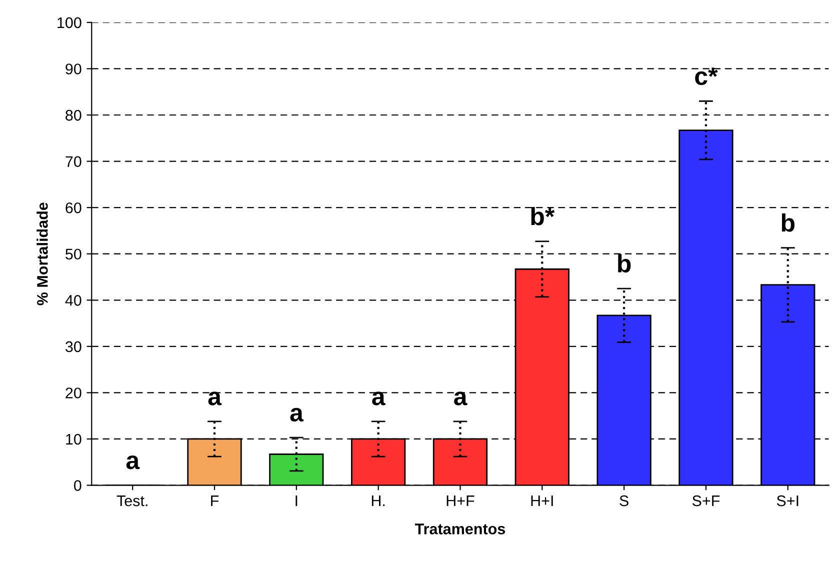 This screenshot has width=833, height=561. Describe the element at coordinates (297, 501) in the screenshot. I see `x-tick-label: I` at that location.